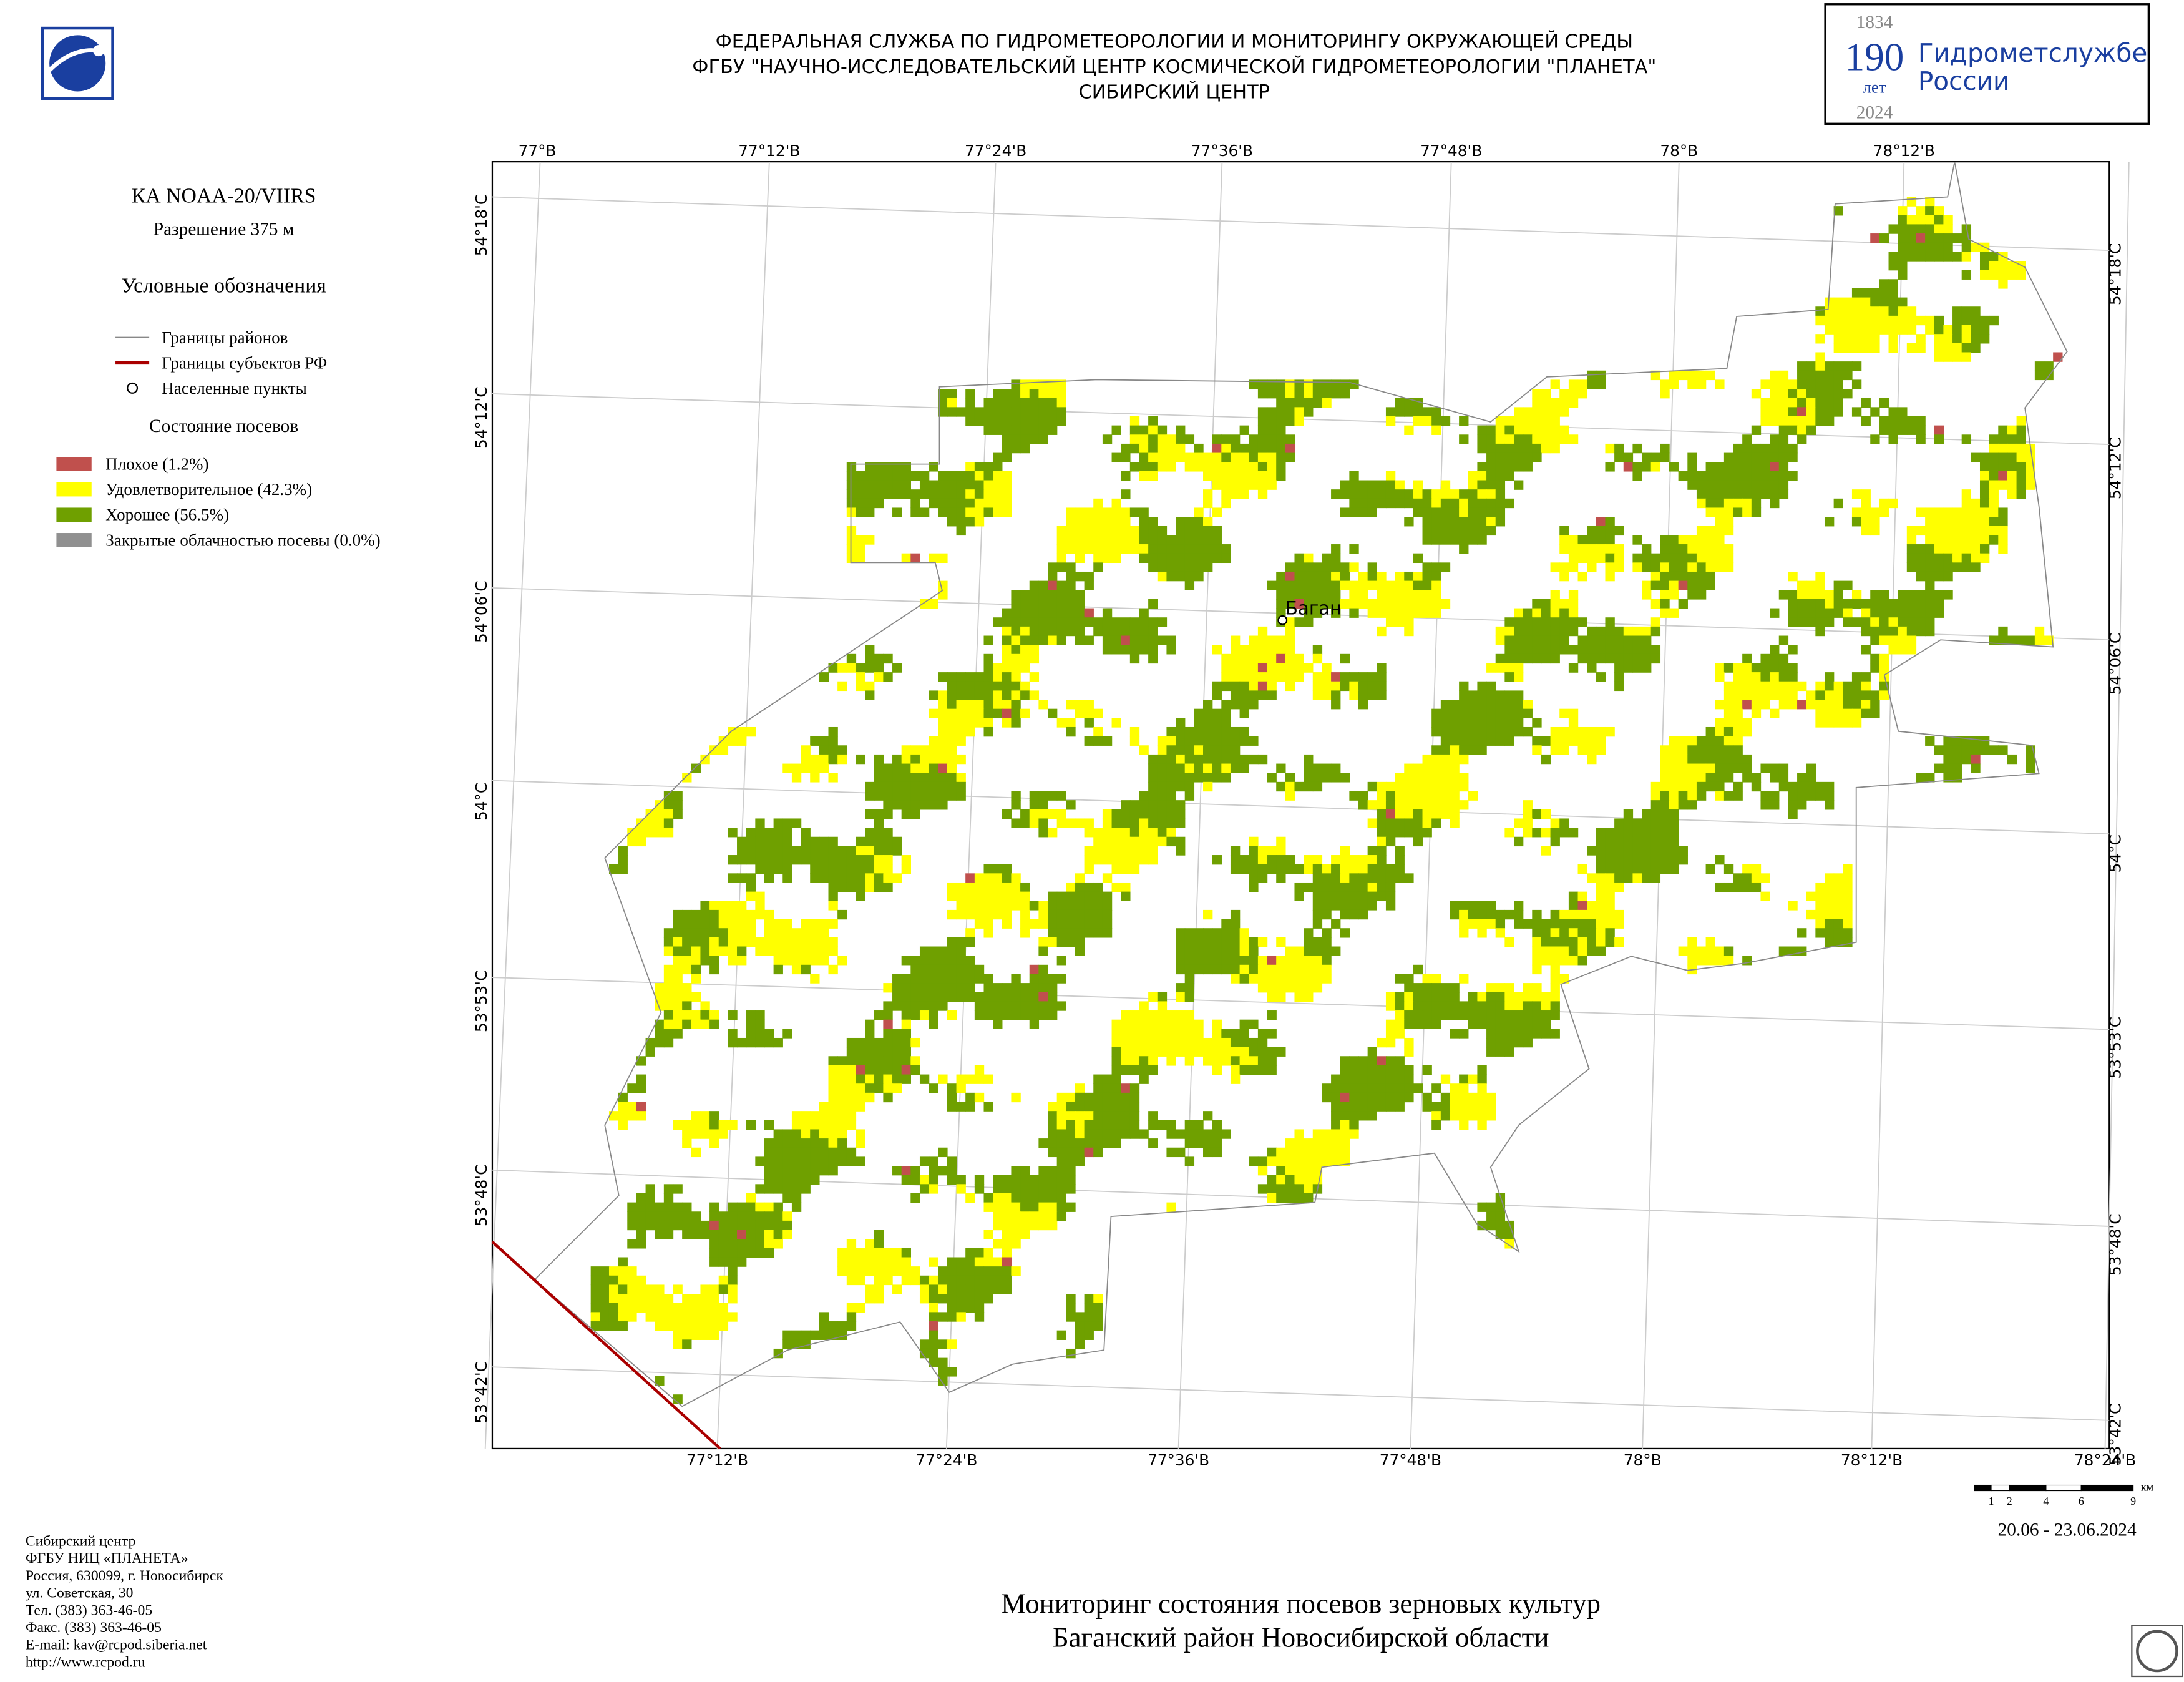 Image resolution: width=2184 pixels, height=1682 pixels. What do you see at coordinates (481, 417) in the screenshot?
I see `left-label: 54°12'С` at bounding box center [481, 417].